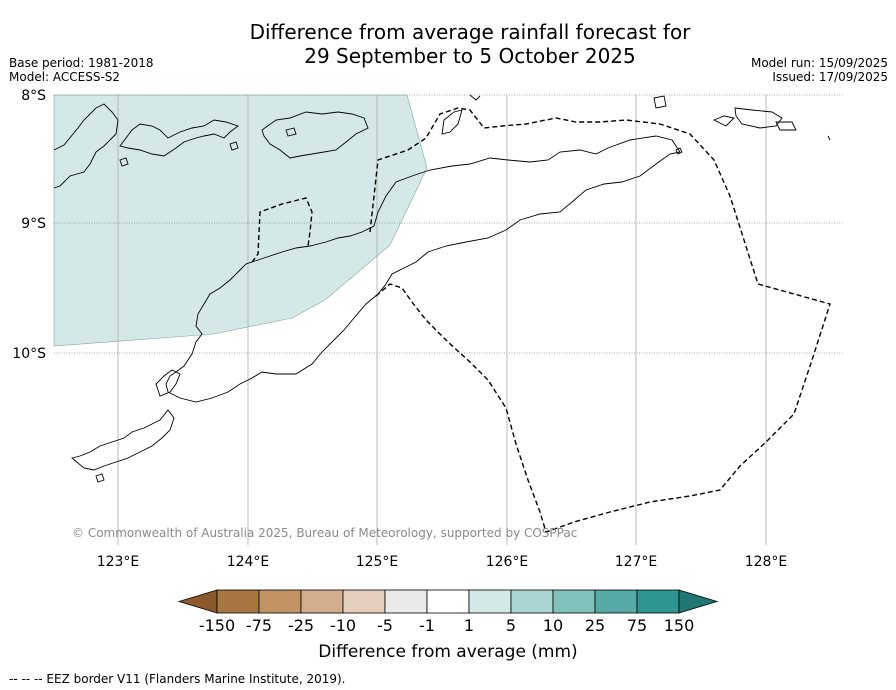  I want to click on colorbar-tick-label: 10, so click(553, 625).